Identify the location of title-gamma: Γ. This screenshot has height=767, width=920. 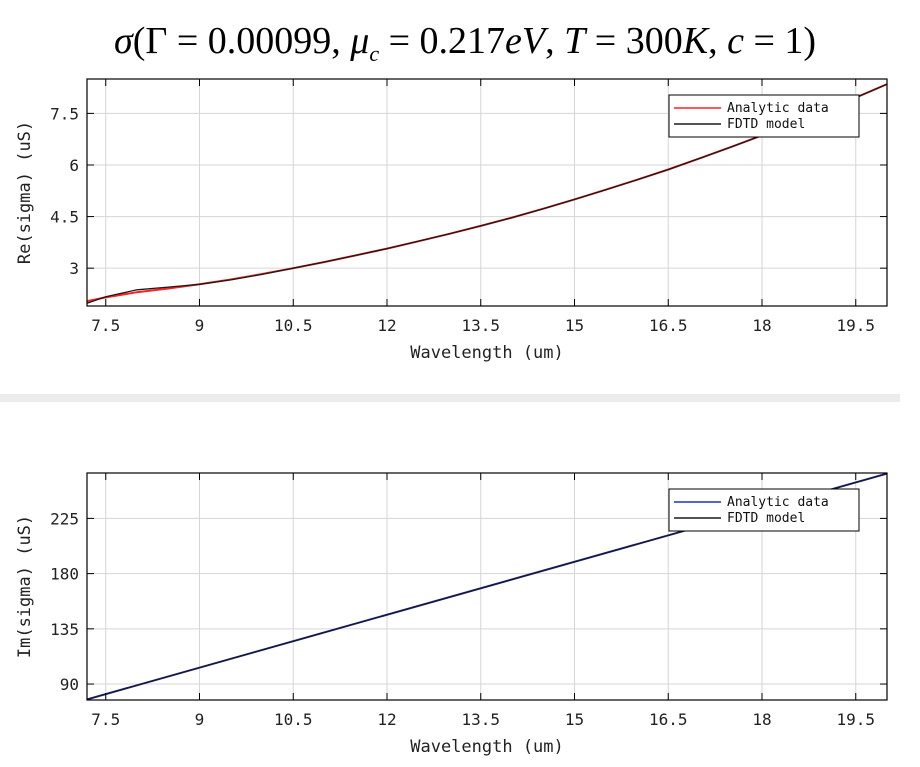
(156, 41).